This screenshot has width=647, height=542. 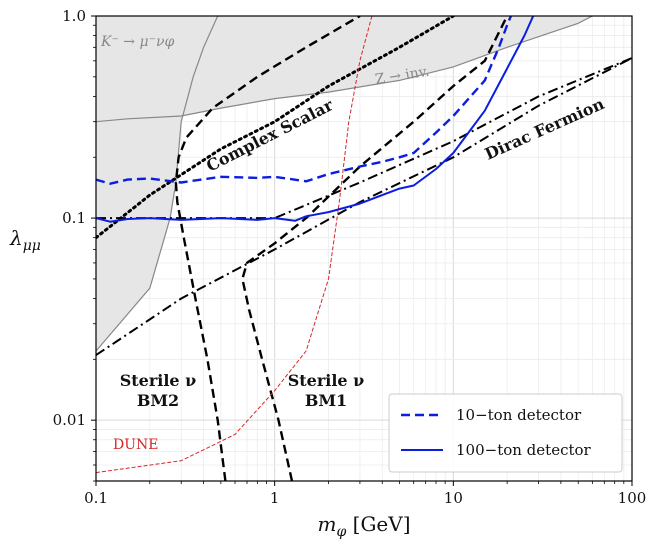 What do you see at coordinates (157, 184) in the screenshot?
I see `region-edge-k-bound` at bounding box center [157, 184].